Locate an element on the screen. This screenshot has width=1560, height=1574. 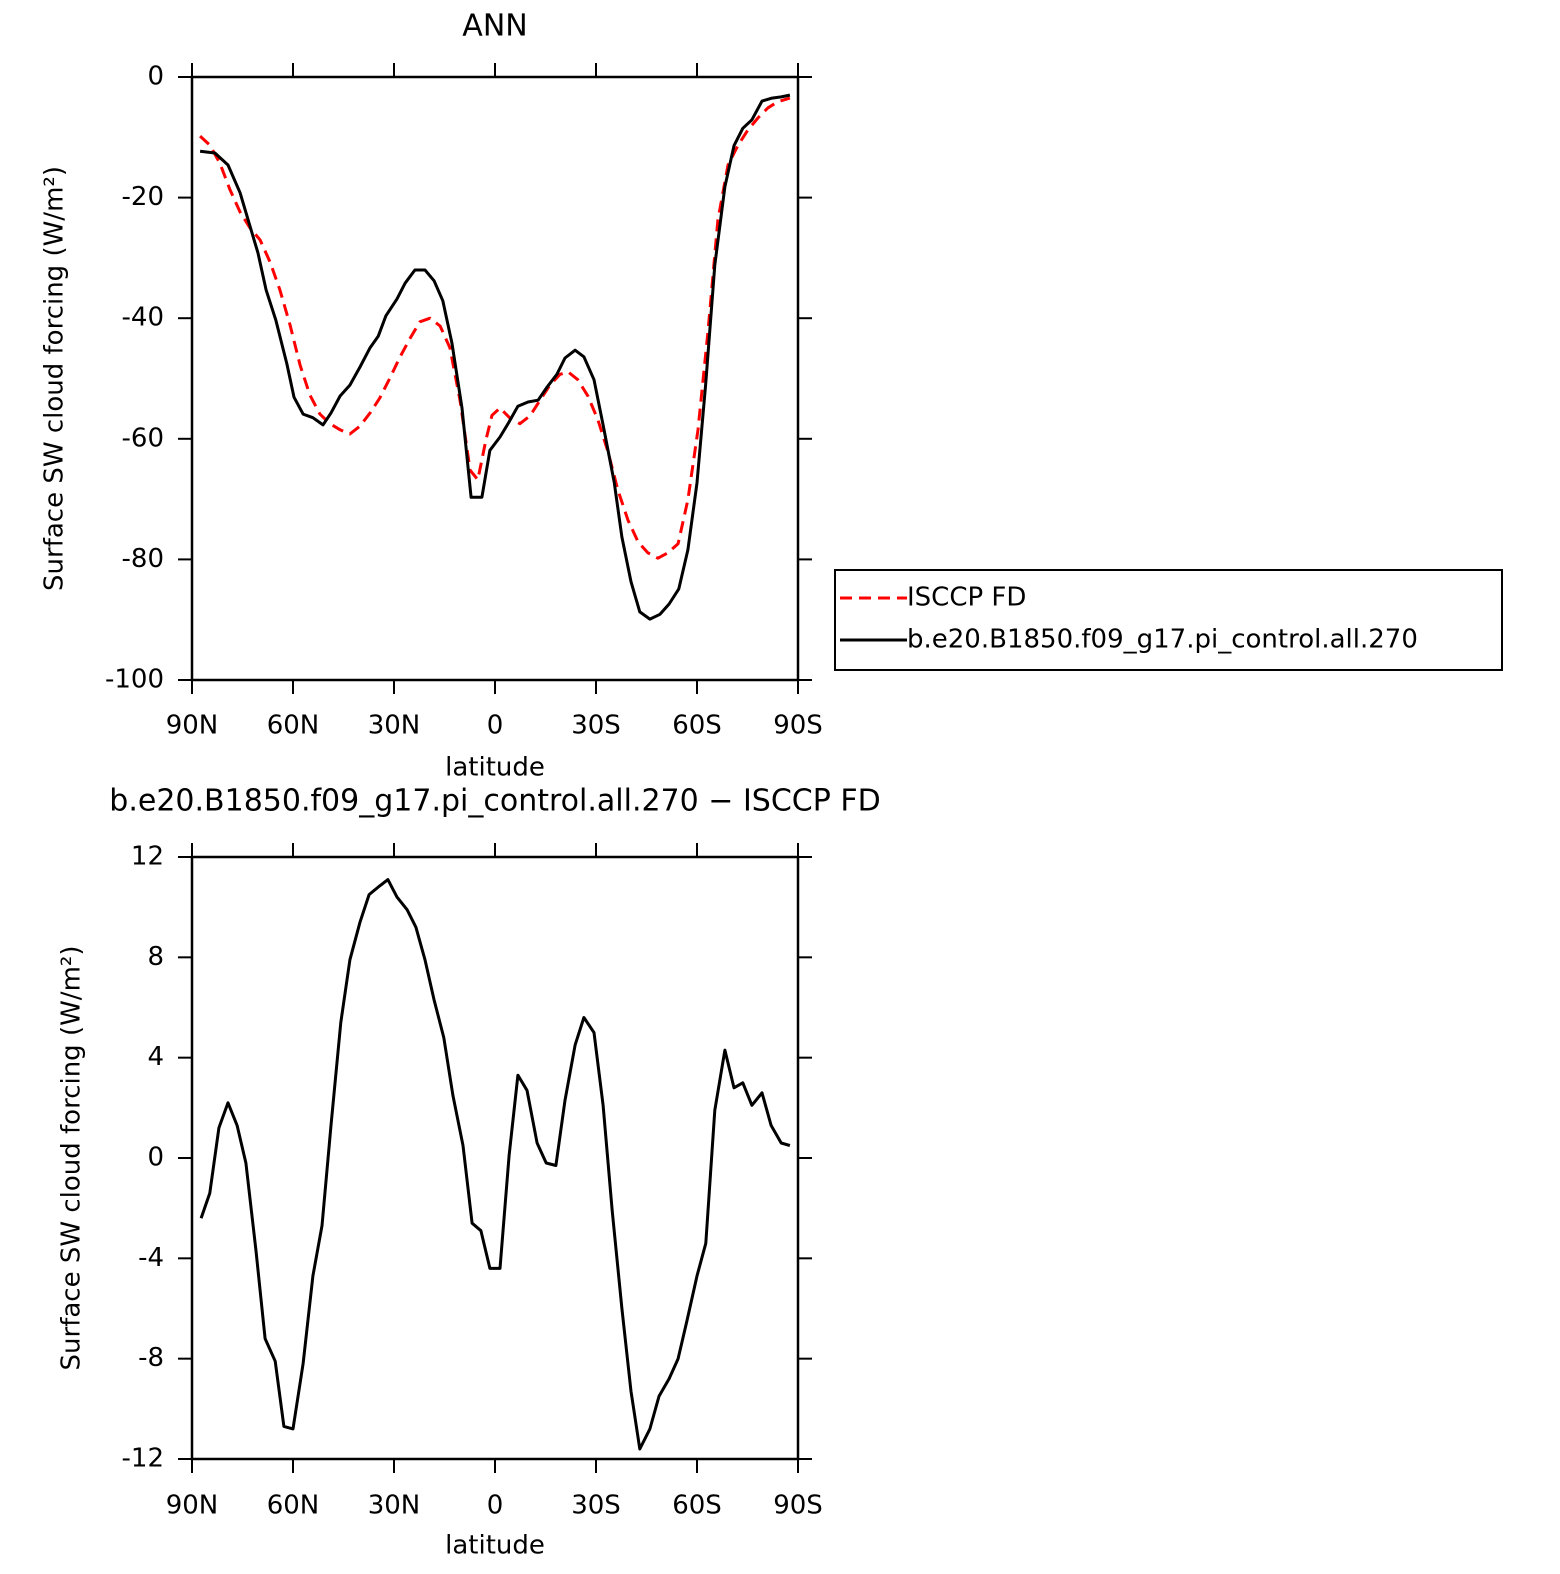
legend-label: ISCCP FD is located at coordinates (966, 598).